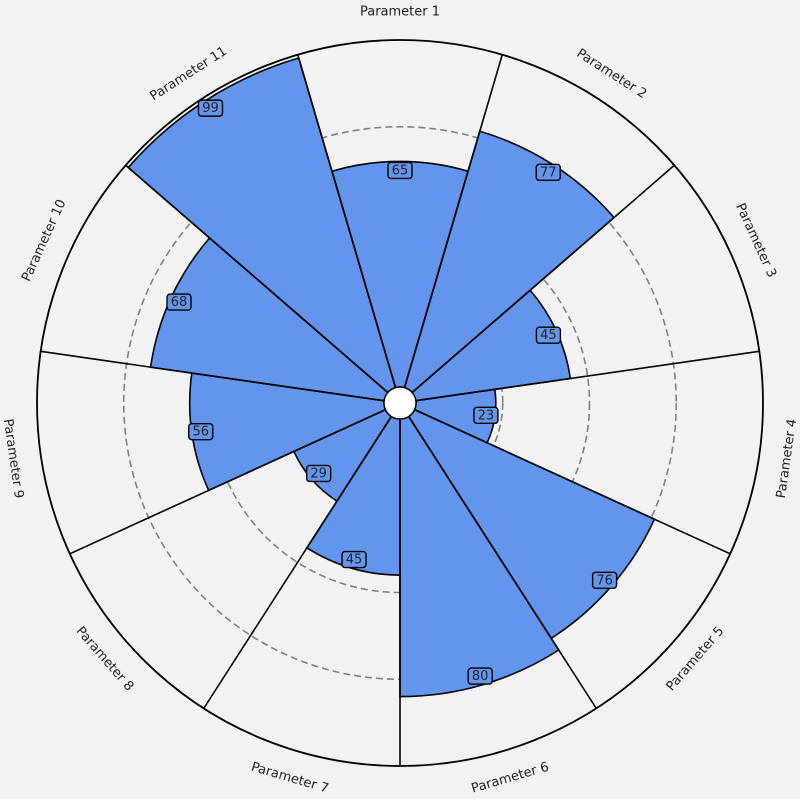 This screenshot has width=800, height=799. I want to click on value-label: 65, so click(400, 170).